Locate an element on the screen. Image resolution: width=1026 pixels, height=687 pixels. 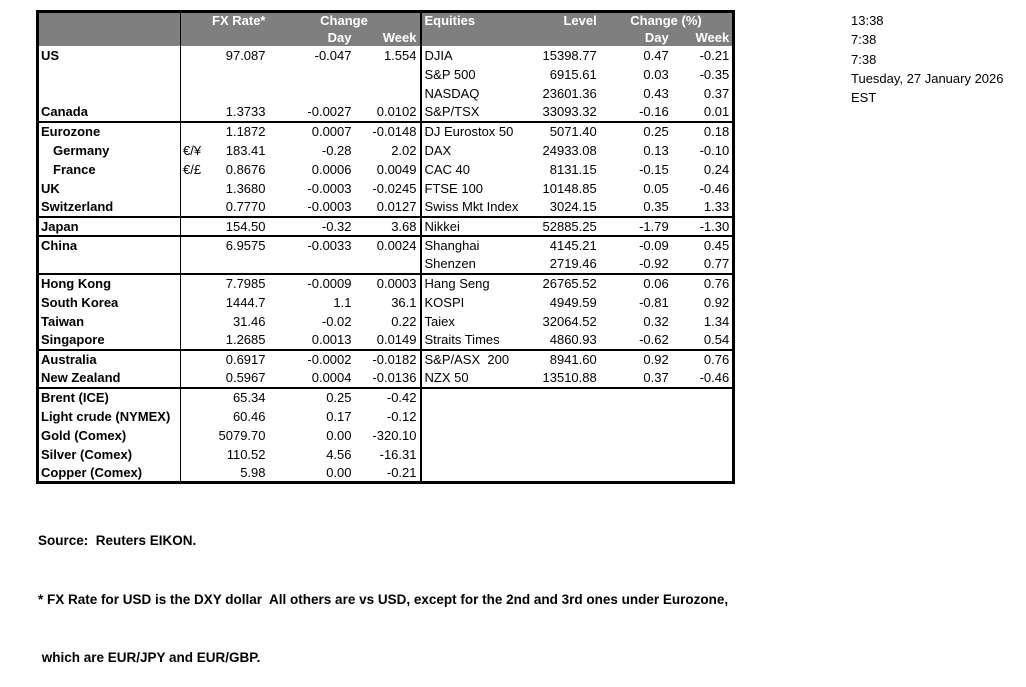
fx-week-change: 0.0003 is located at coordinates (388, 283).